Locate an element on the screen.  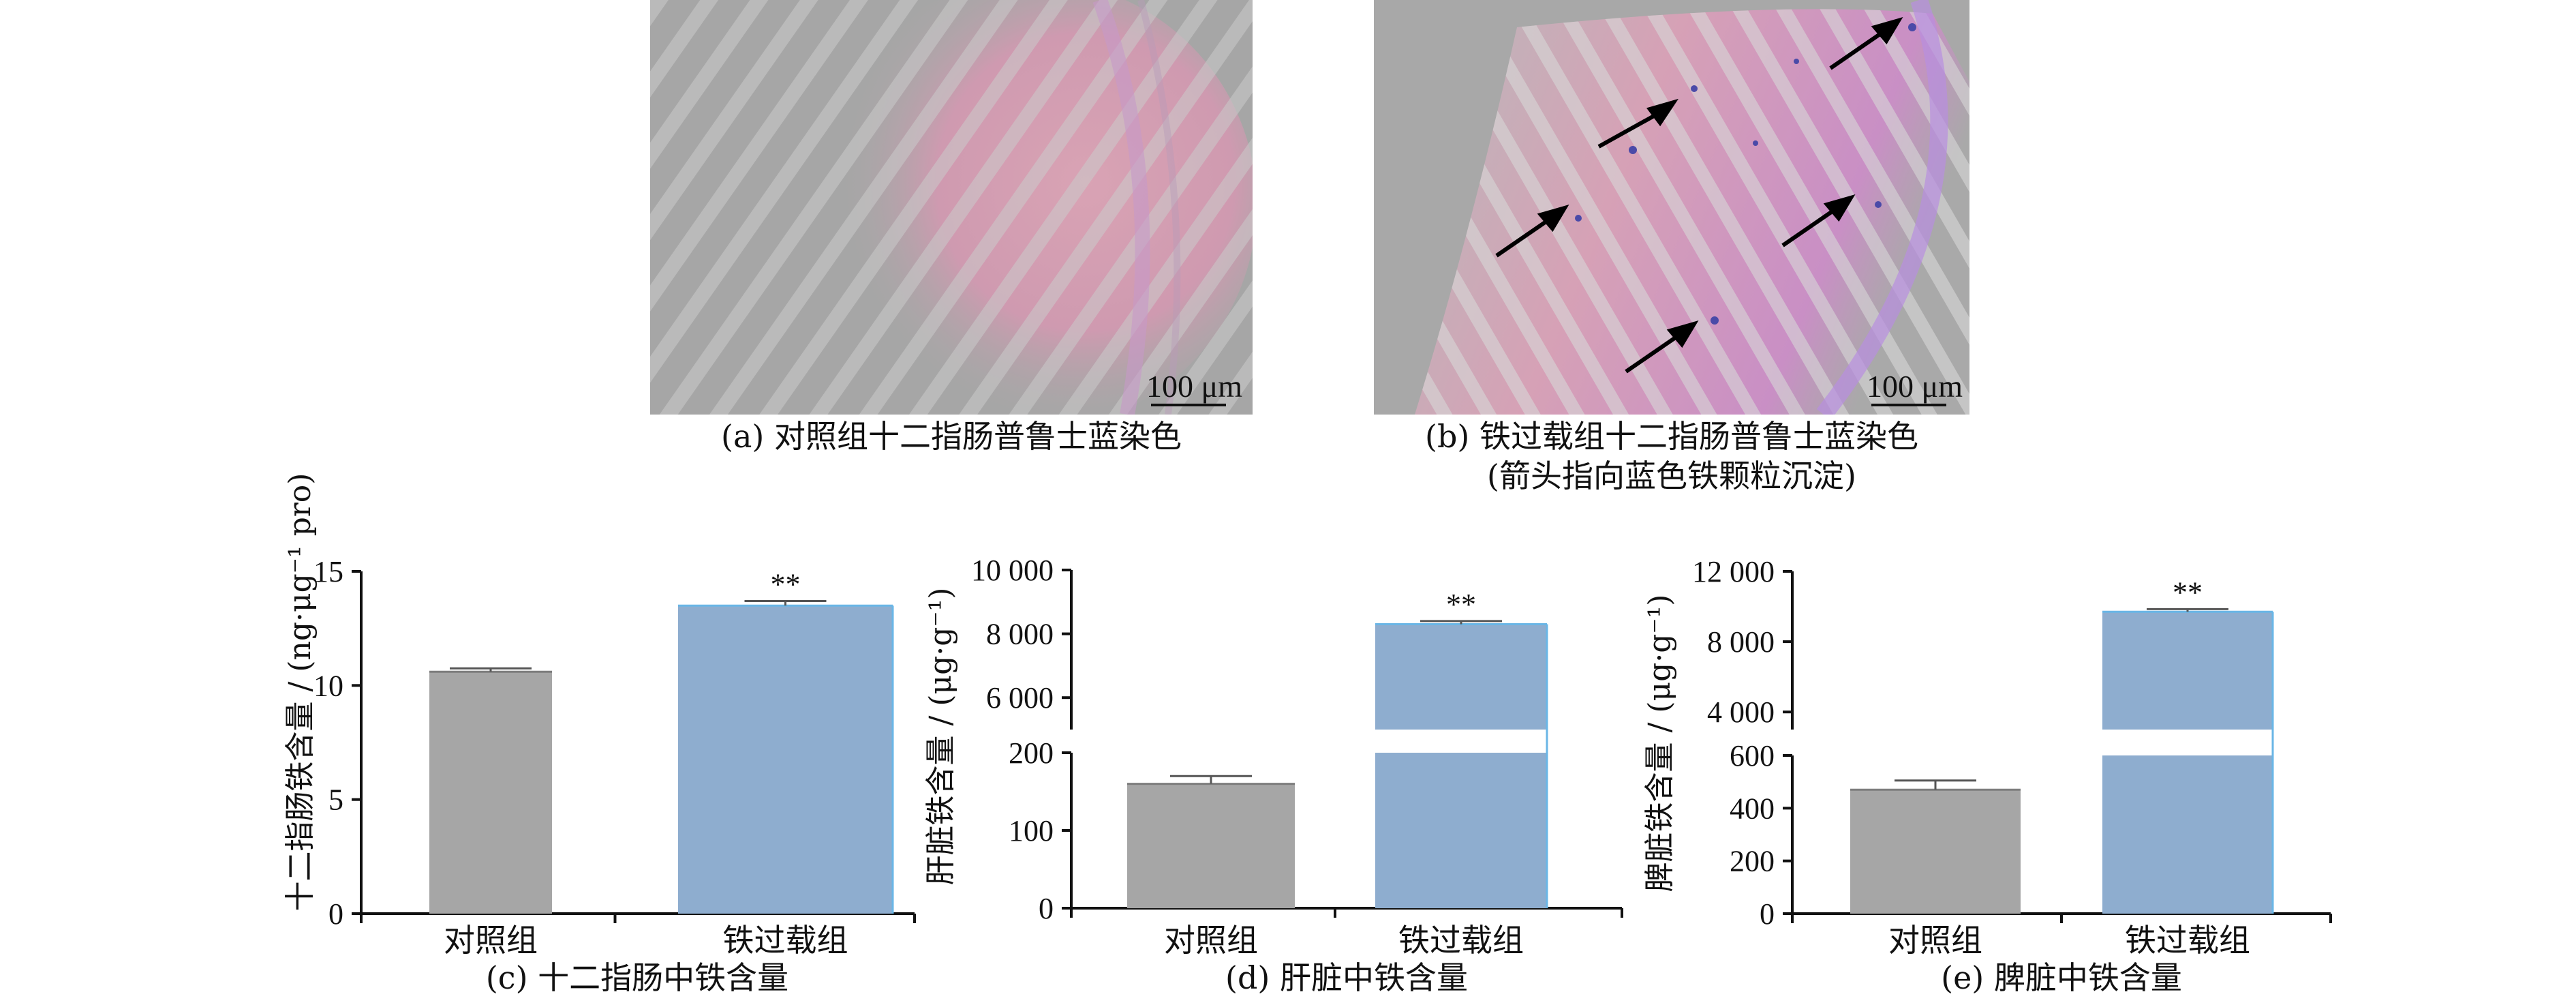
caption-panel-a: (a) 对照组十二指肠普鲁士蓝染色 is located at coordinates (951, 436).